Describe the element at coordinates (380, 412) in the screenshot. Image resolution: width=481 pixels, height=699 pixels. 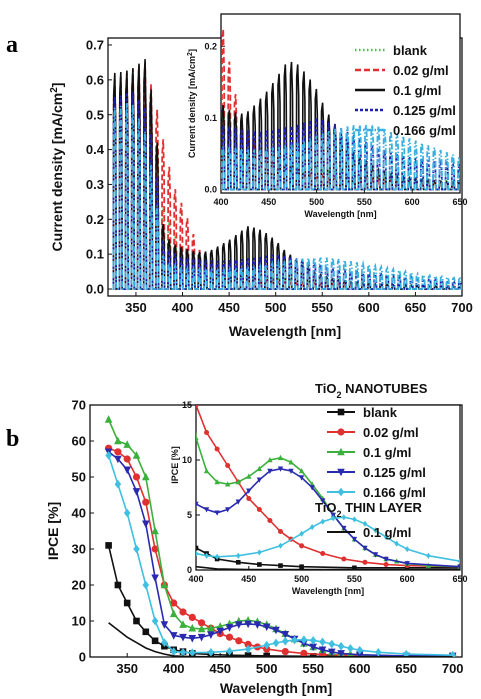
I see `legend-label-0: blank` at that location.